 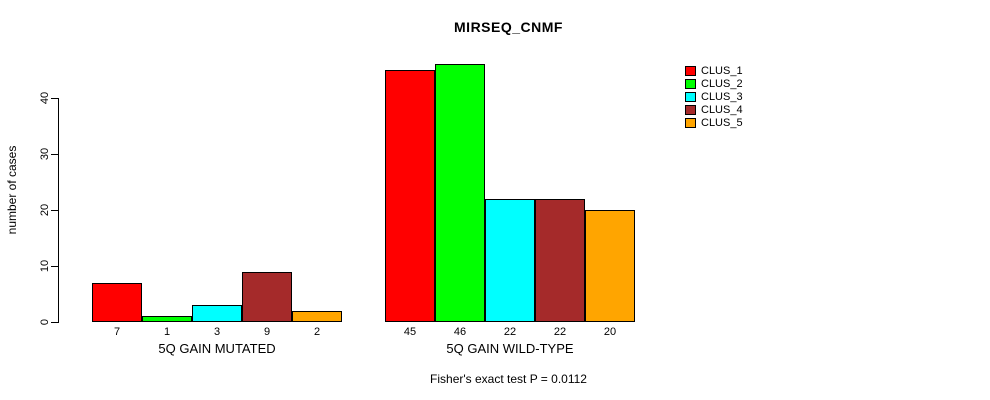 What do you see at coordinates (217, 348) in the screenshot?
I see `category-label: 5Q GAIN MUTATED` at bounding box center [217, 348].